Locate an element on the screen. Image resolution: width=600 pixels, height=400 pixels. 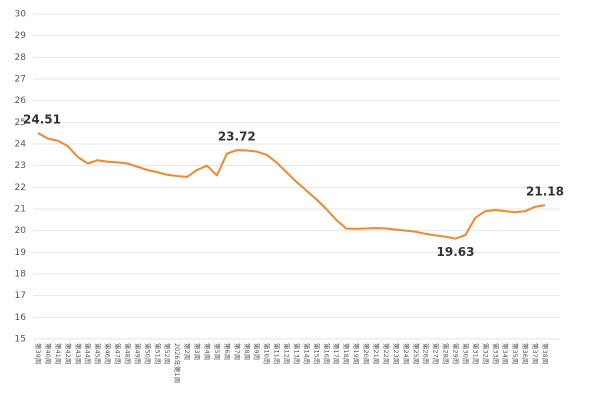
x-tick-label: 第27周 is located at coordinates (436, 353).